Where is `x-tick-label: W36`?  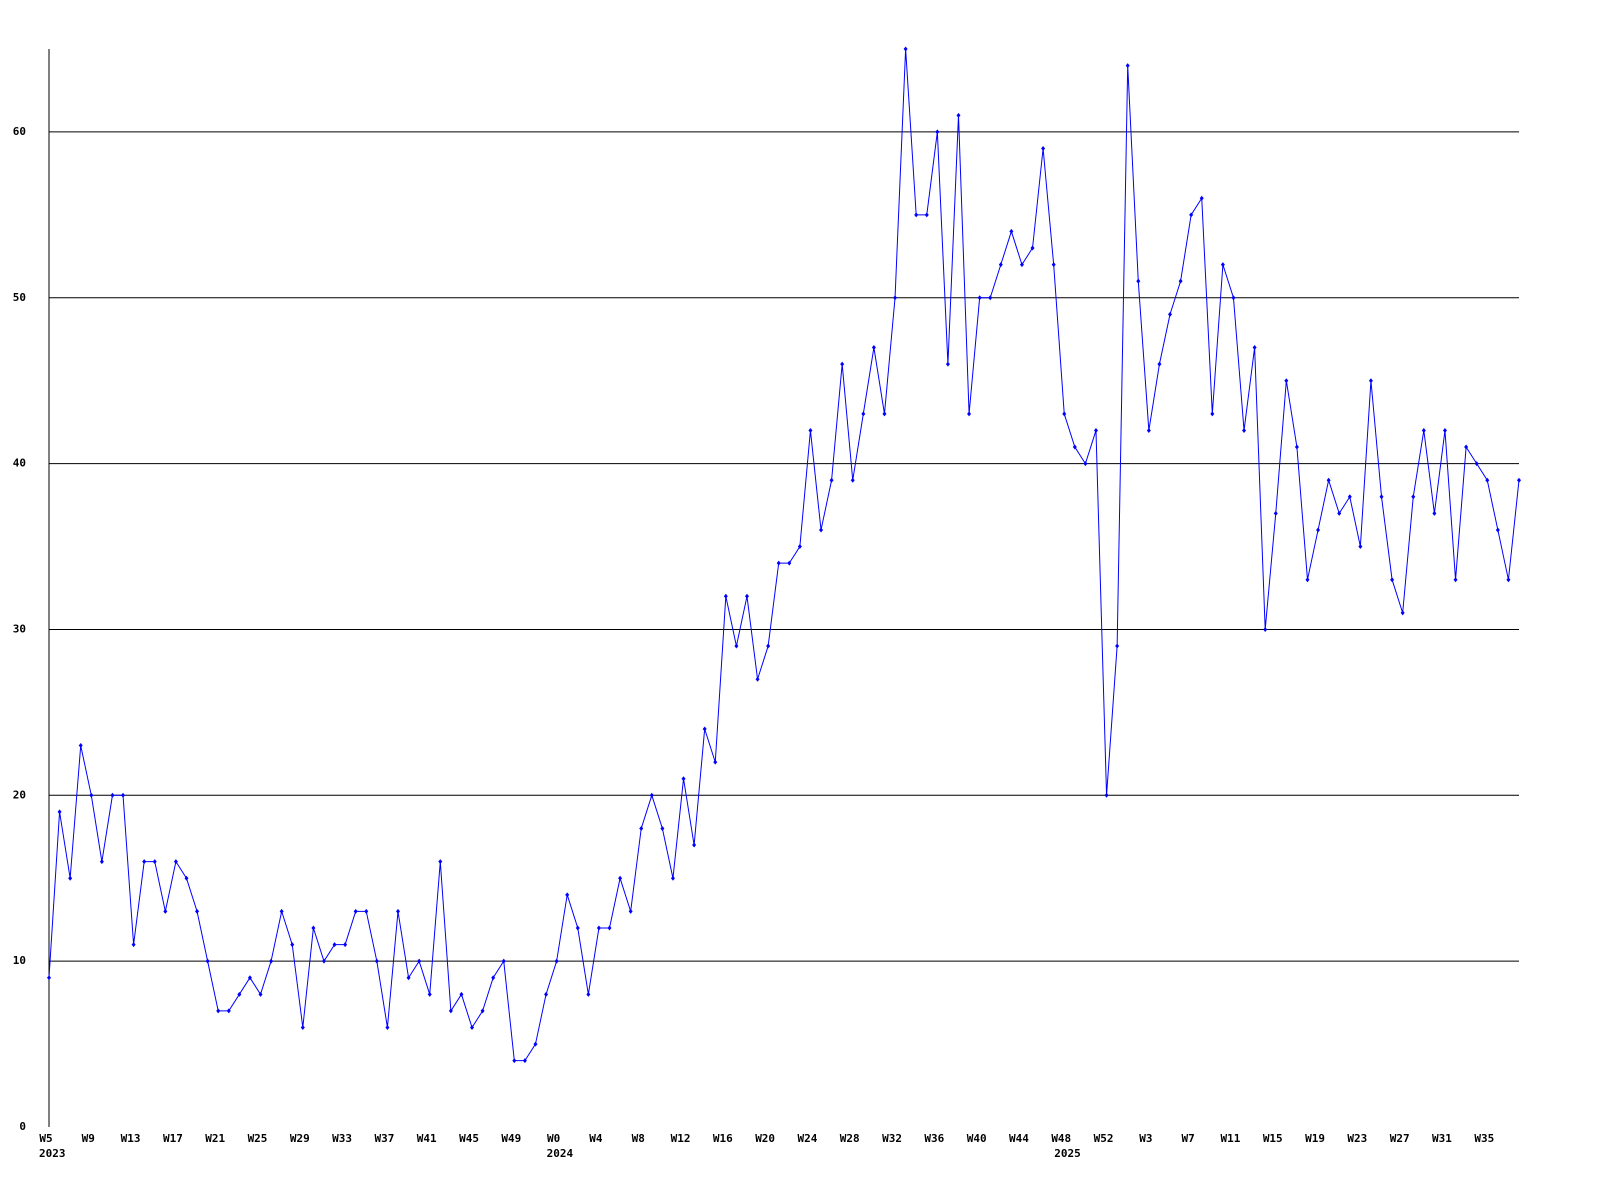
x-tick-label: W36 is located at coordinates (934, 1138).